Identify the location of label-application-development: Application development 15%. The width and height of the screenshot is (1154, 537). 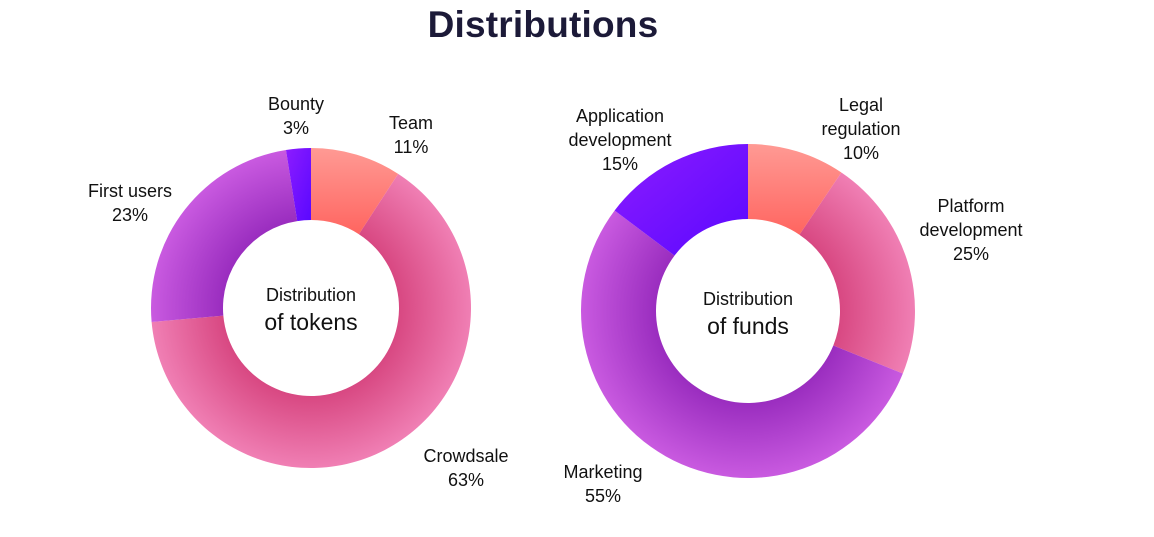
(620, 140).